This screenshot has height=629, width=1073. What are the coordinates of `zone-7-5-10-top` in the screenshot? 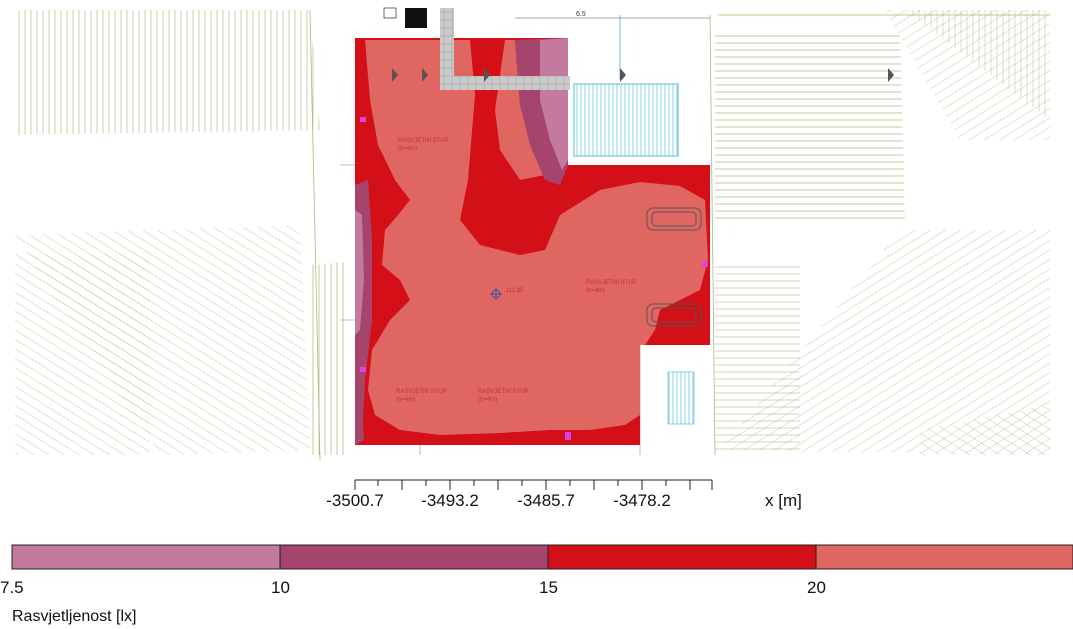 It's located at (554, 104).